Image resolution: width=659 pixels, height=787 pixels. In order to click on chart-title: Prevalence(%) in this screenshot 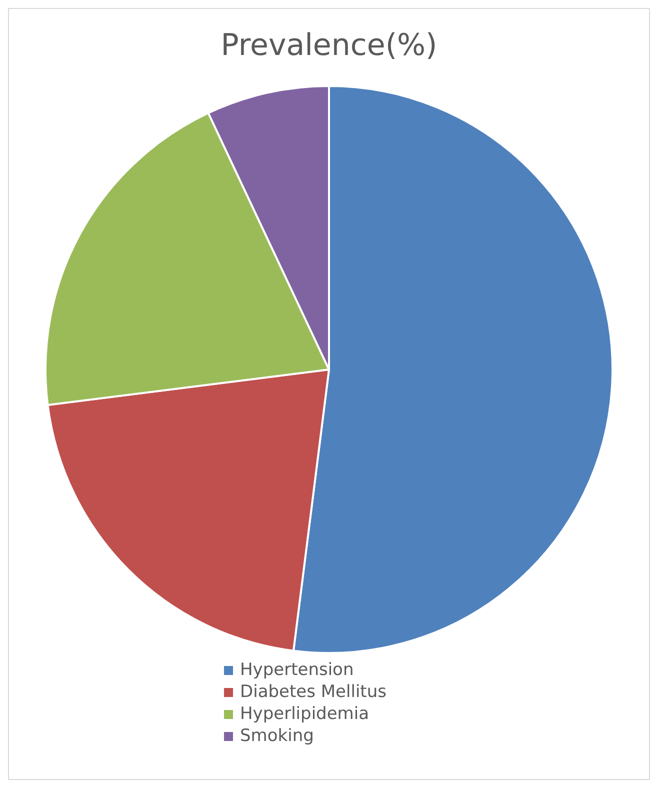, I will do `click(329, 45)`.